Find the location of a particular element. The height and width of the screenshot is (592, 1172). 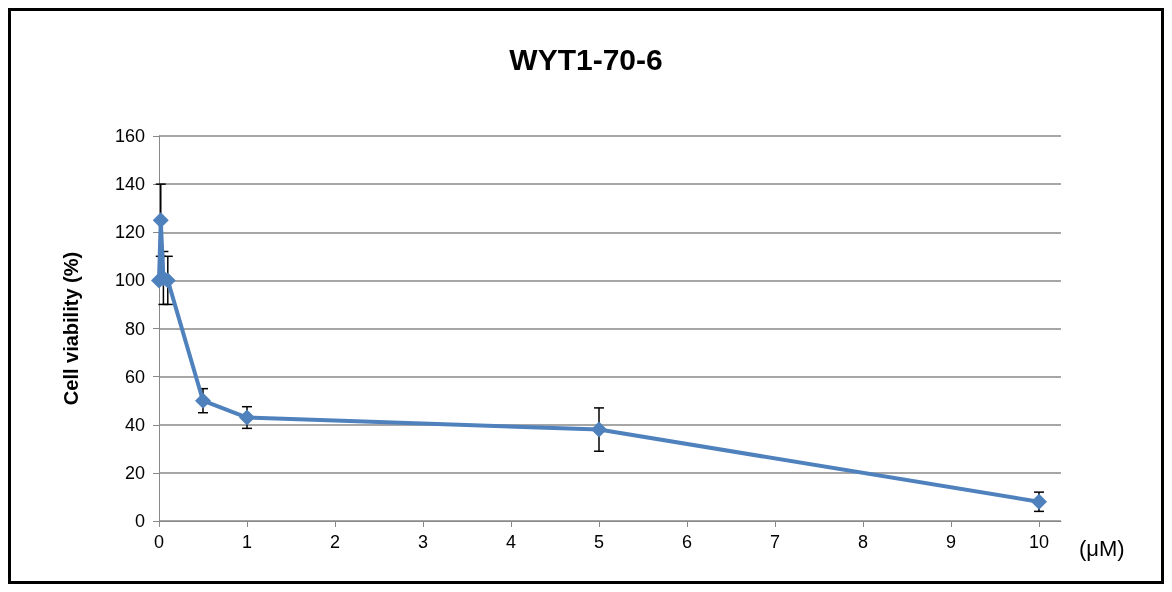

x-tick-label: 2 is located at coordinates (335, 542).